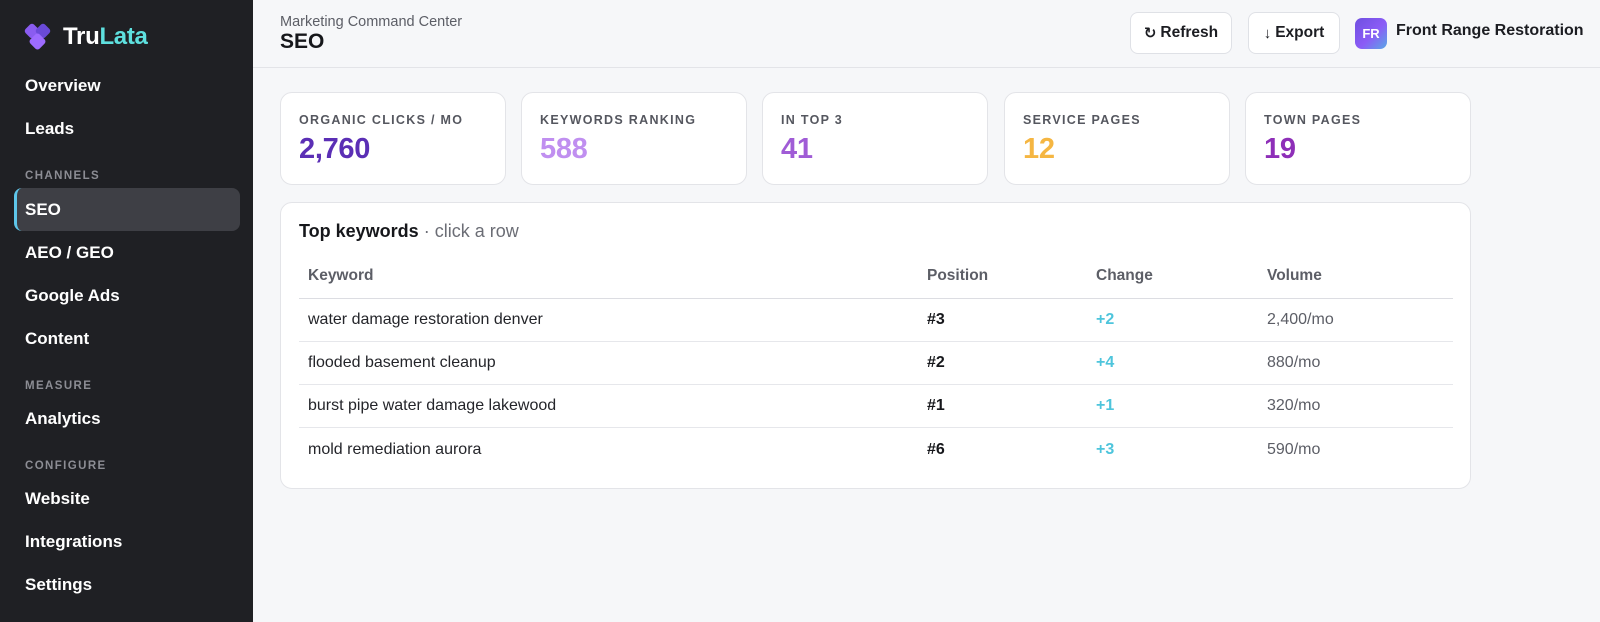 This screenshot has width=1600, height=622. Describe the element at coordinates (1300, 32) in the screenshot. I see `export-label: Export` at that location.